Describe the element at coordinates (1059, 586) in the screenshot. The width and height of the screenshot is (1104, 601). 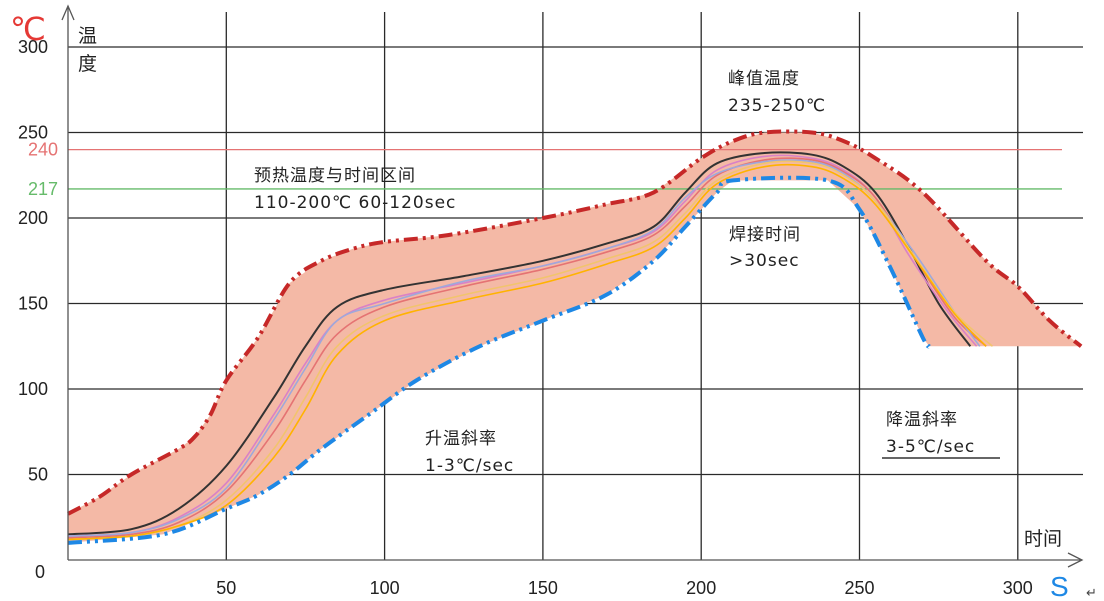
I see `x-unit-label: S` at that location.